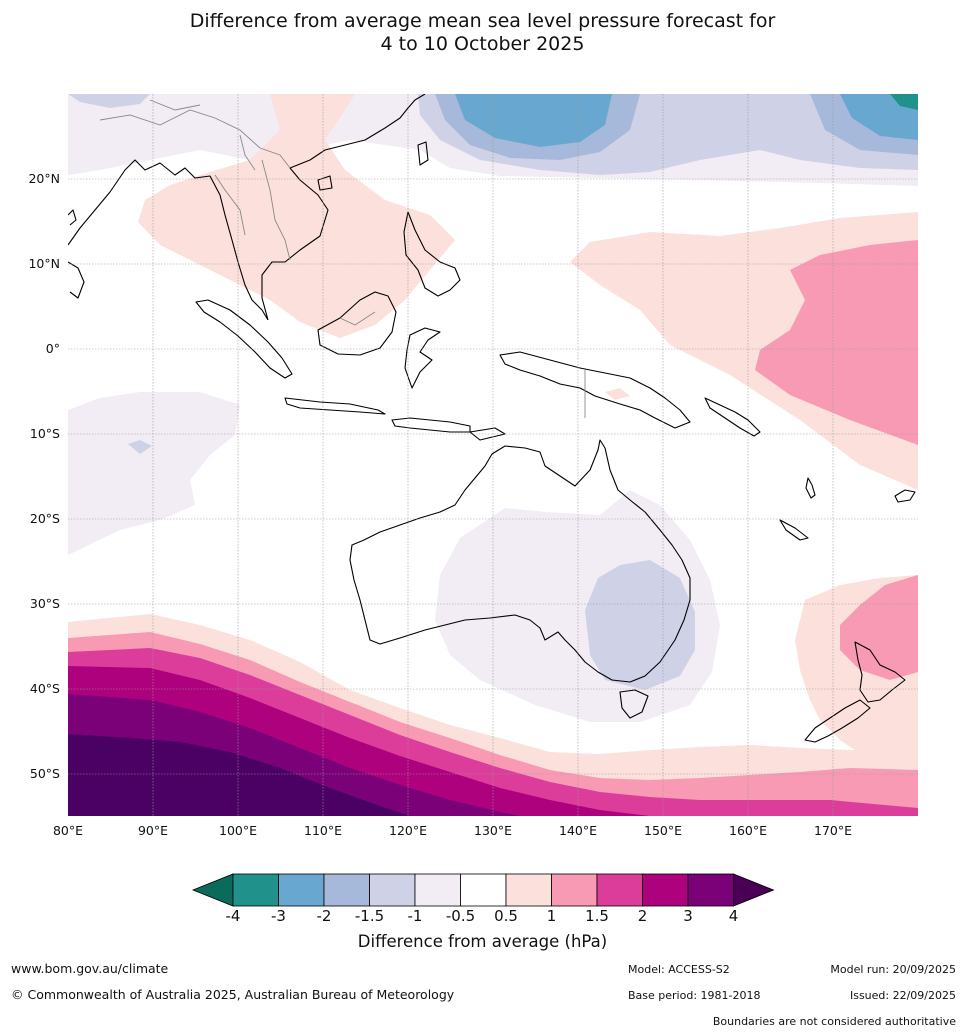 The height and width of the screenshot is (1035, 965). What do you see at coordinates (595, 390) in the screenshot?
I see `coast-new-guinea` at bounding box center [595, 390].